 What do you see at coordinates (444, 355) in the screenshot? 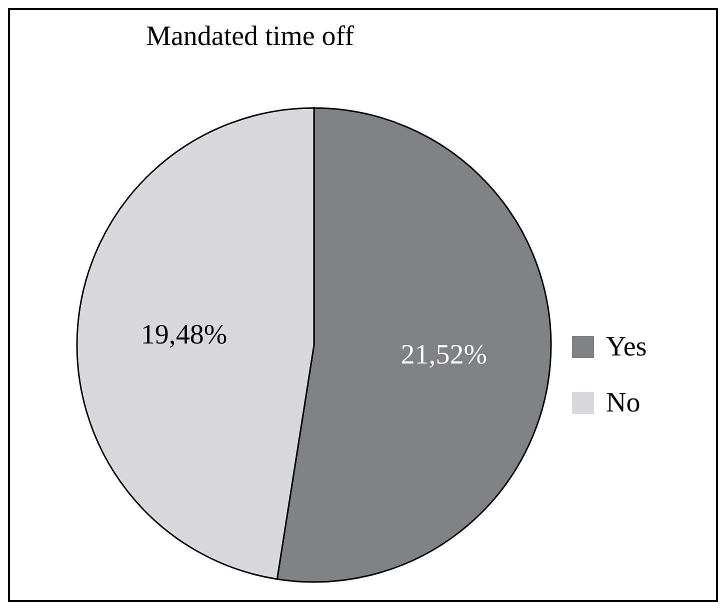
I see `data-label: 21,52%` at bounding box center [444, 355].